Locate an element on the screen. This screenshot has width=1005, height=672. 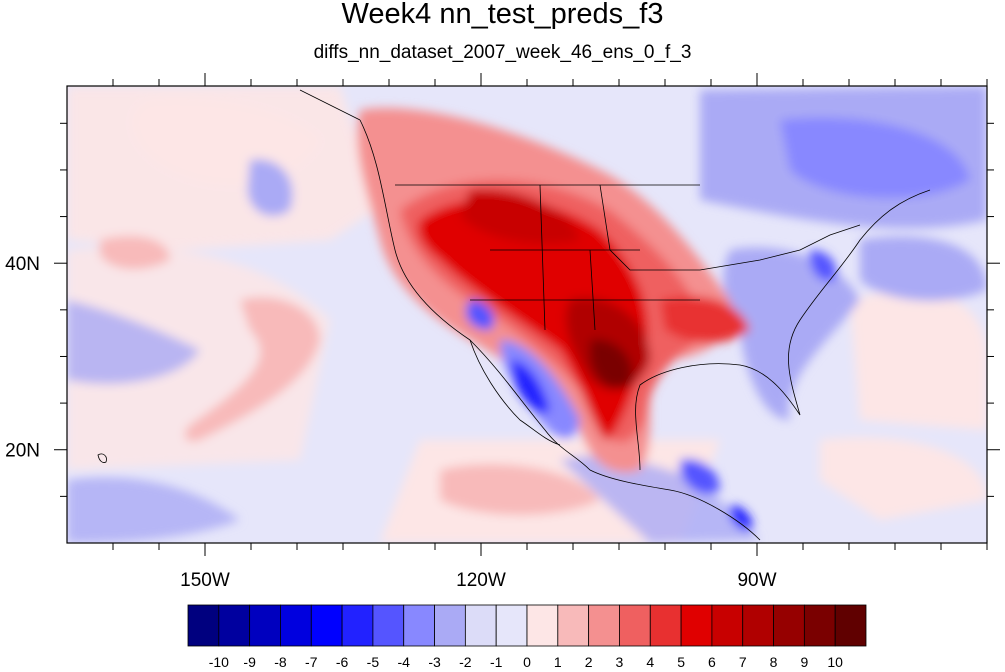
map-title: Week4 nn_test_preds_f3 is located at coordinates (502, 15).